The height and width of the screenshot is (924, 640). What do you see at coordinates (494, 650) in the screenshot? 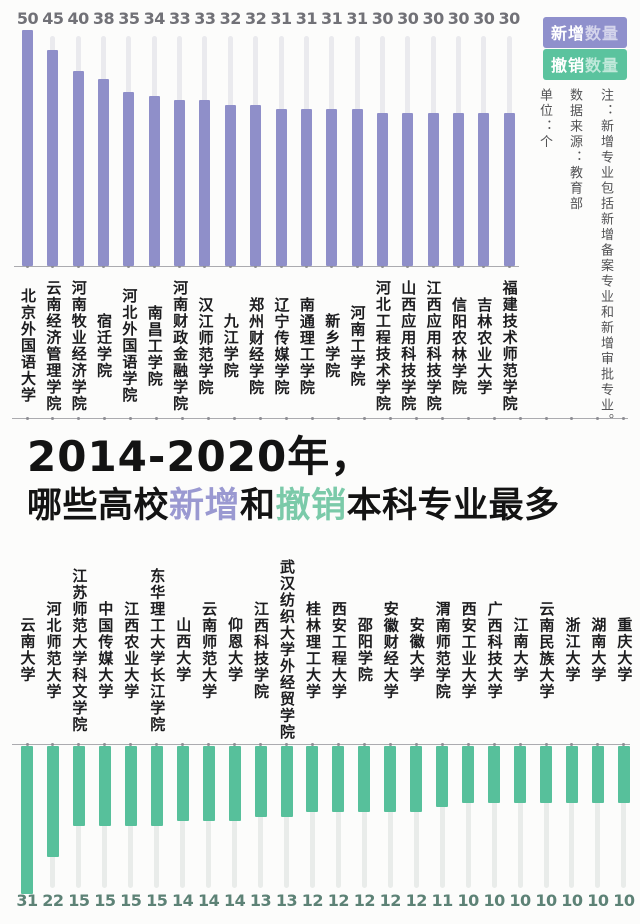
I see `removed-majors-category-label: 广西科技大学` at bounding box center [494, 650].